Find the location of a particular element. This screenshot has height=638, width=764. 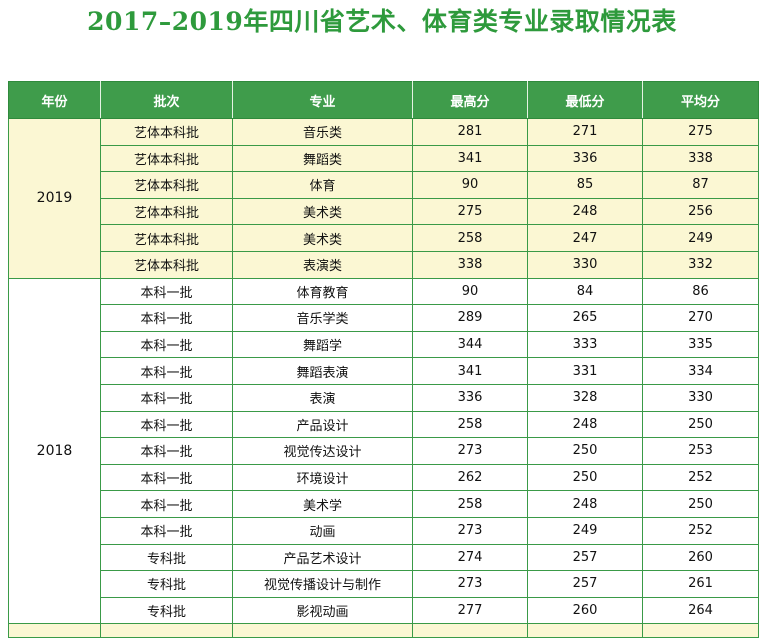

header-batch: 批次 is located at coordinates (166, 100).